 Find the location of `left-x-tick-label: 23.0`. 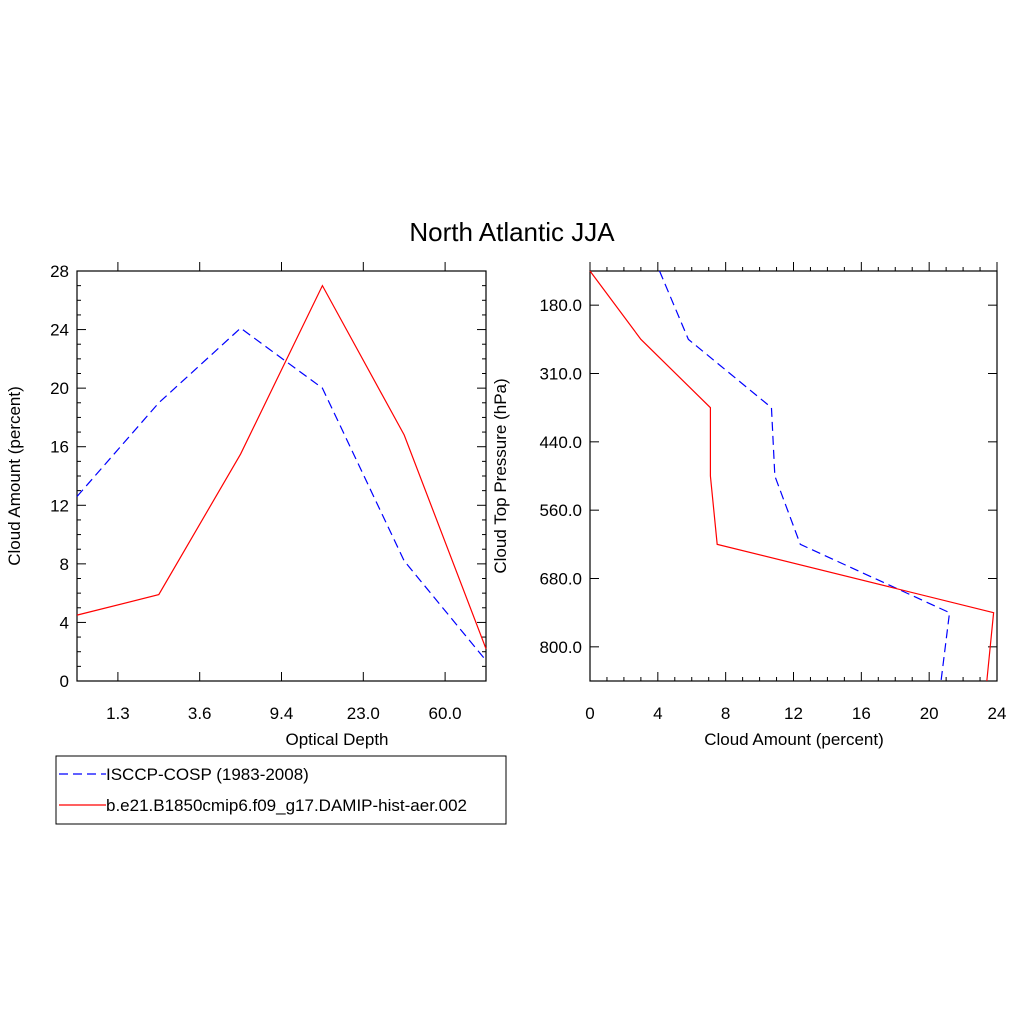

left-x-tick-label: 23.0 is located at coordinates (363, 713).